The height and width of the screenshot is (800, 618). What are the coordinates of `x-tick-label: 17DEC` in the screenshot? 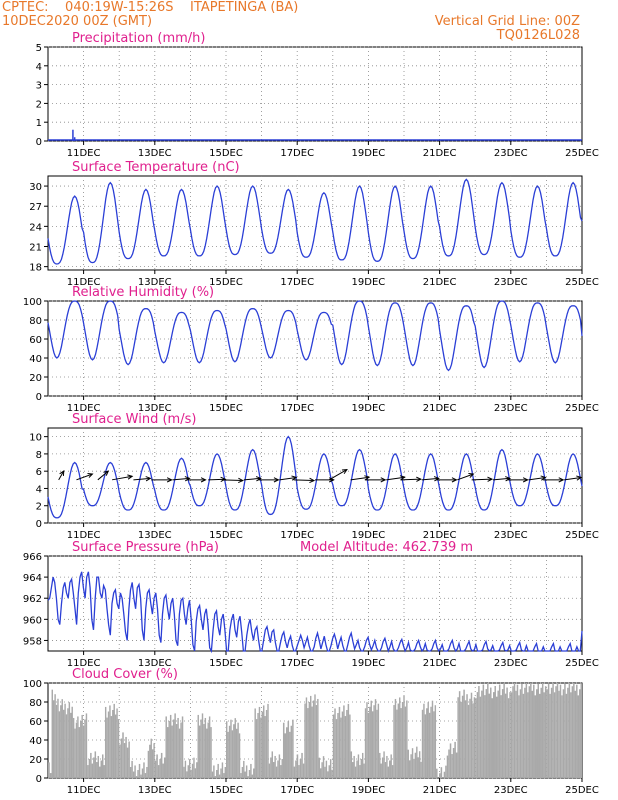 It's located at (297, 282).